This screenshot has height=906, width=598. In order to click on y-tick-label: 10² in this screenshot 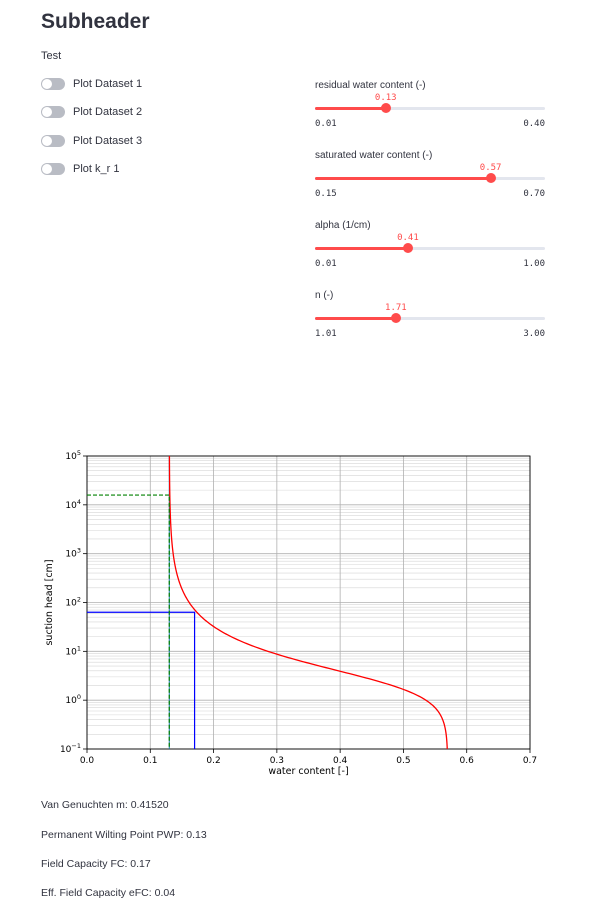, I will do `click(73, 602)`.